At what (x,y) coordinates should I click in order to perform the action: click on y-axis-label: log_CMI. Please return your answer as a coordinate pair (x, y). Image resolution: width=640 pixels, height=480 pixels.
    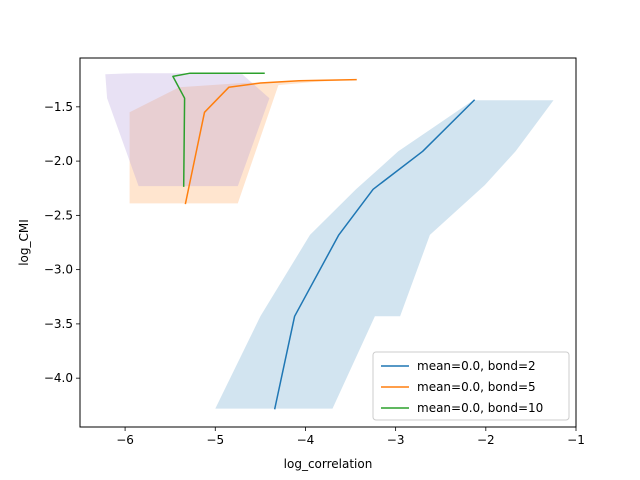
    Looking at the image, I should click on (24, 242).